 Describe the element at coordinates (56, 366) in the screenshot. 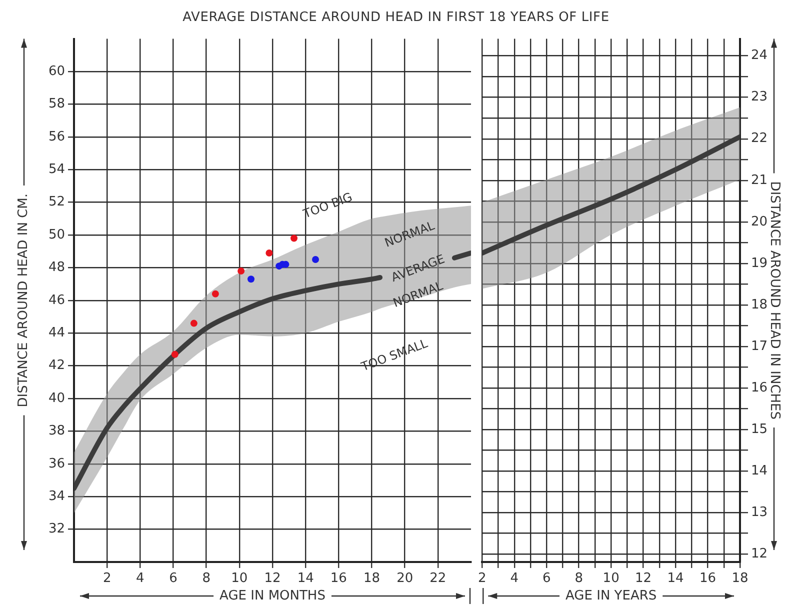

I see `y-tick-label: 42` at that location.